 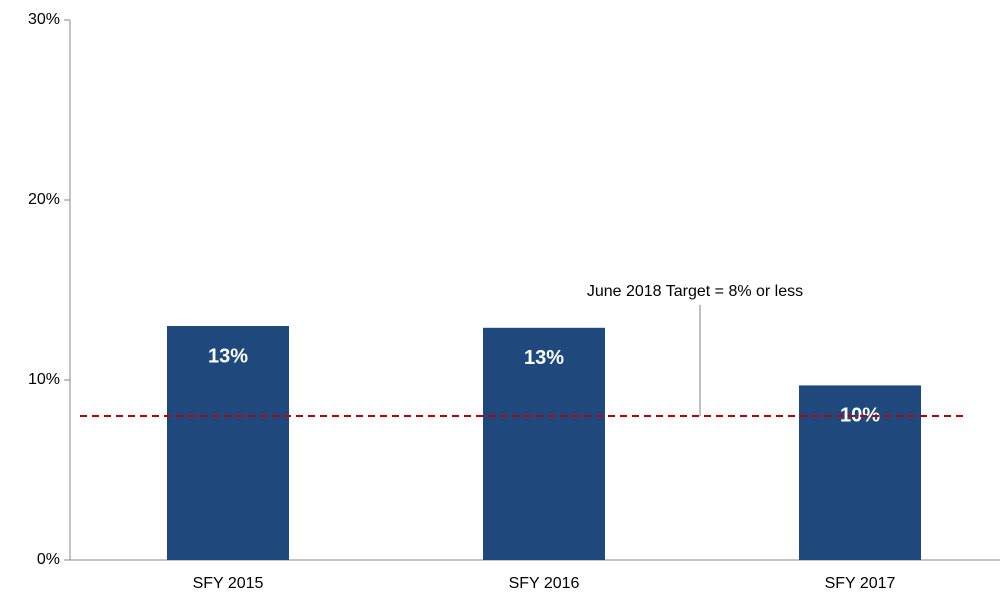 What do you see at coordinates (228, 583) in the screenshot?
I see `x-tick-label: SFY 2015` at bounding box center [228, 583].